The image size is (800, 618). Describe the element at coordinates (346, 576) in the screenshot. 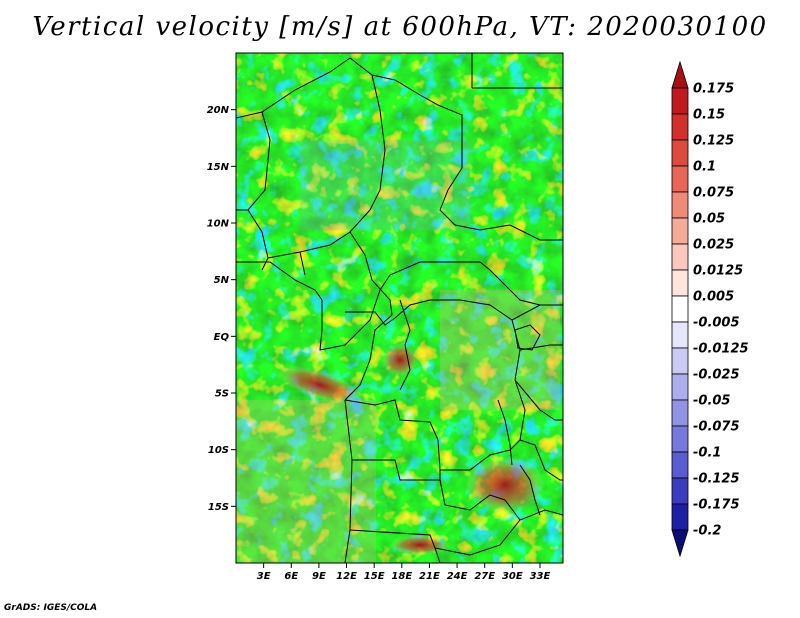

I see `lon-tick-label: 12E` at that location.